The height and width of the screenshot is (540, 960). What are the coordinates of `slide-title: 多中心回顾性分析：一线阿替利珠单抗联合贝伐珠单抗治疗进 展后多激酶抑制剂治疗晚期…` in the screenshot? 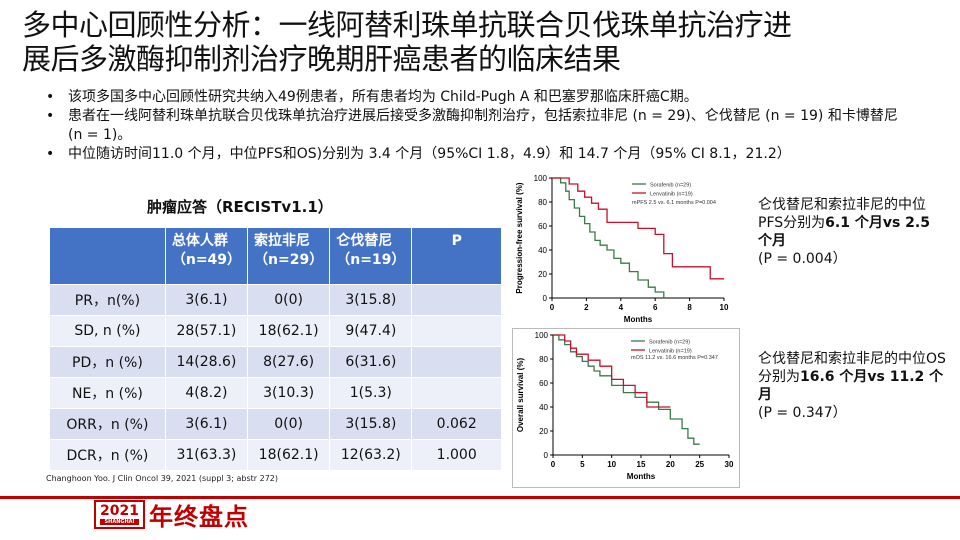 It's located at (482, 42).